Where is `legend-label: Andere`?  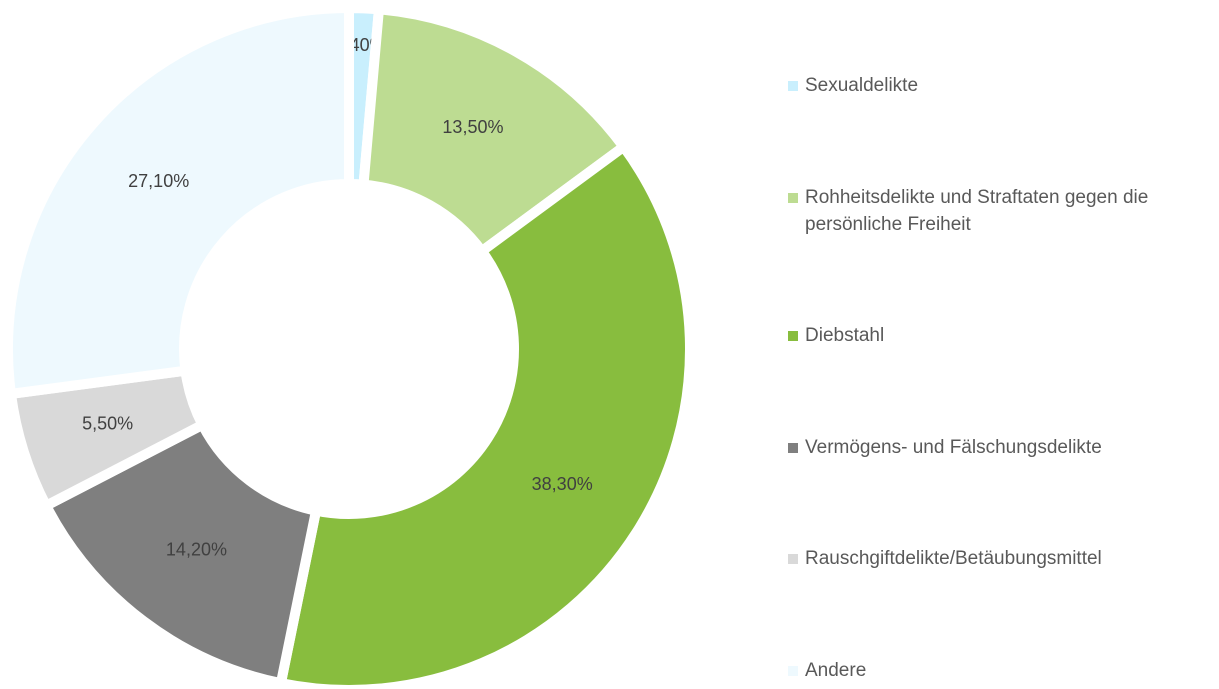
legend-label: Andere is located at coordinates (836, 670).